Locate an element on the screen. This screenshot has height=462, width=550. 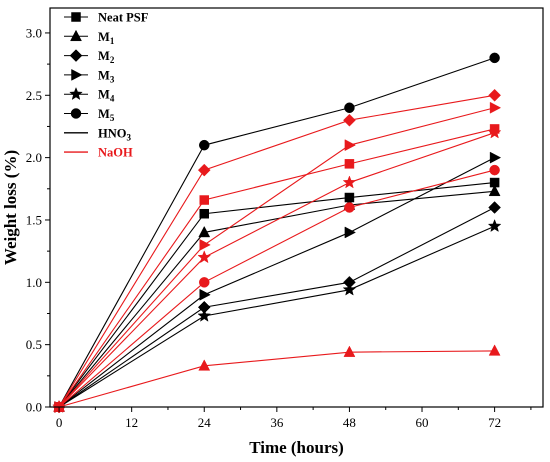
legend-label-text: HNO is located at coordinates (112, 133).